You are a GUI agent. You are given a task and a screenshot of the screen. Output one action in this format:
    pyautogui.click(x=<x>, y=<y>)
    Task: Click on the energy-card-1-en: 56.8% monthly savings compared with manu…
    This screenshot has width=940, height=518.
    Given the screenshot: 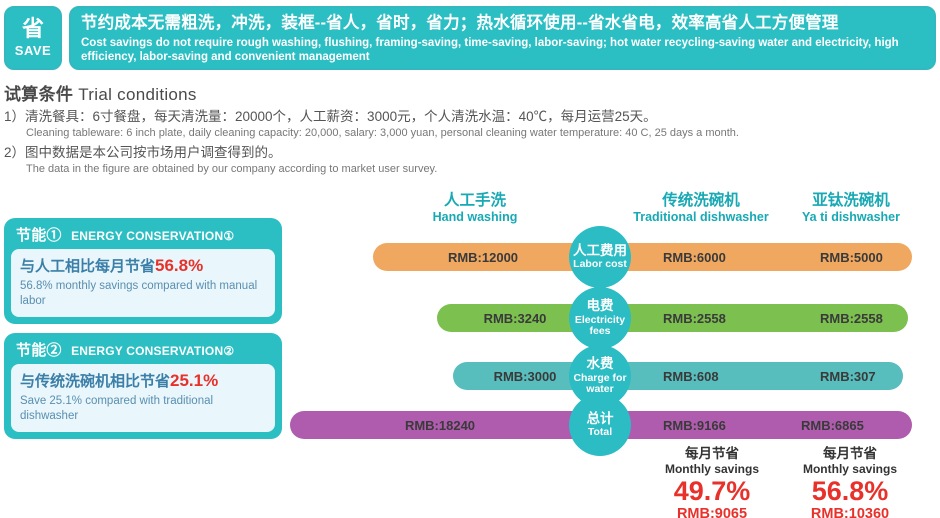 What is the action you would take?
    pyautogui.click(x=139, y=293)
    